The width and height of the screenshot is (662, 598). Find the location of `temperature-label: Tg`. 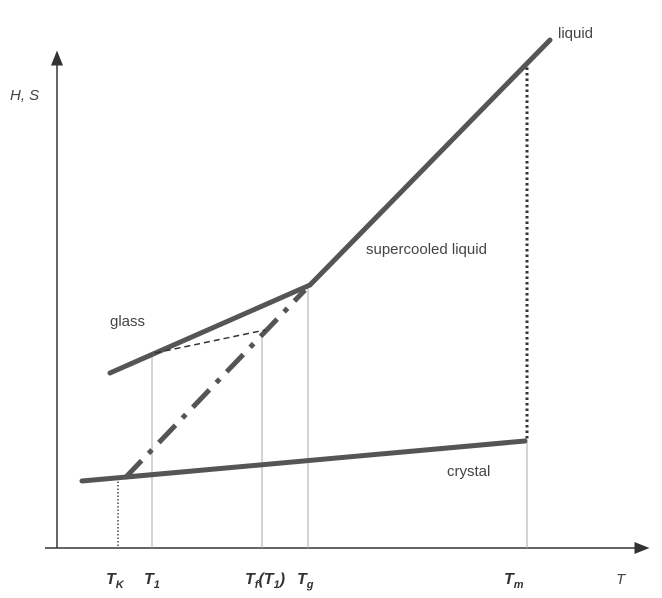

temperature-label: Tg is located at coordinates (305, 581).